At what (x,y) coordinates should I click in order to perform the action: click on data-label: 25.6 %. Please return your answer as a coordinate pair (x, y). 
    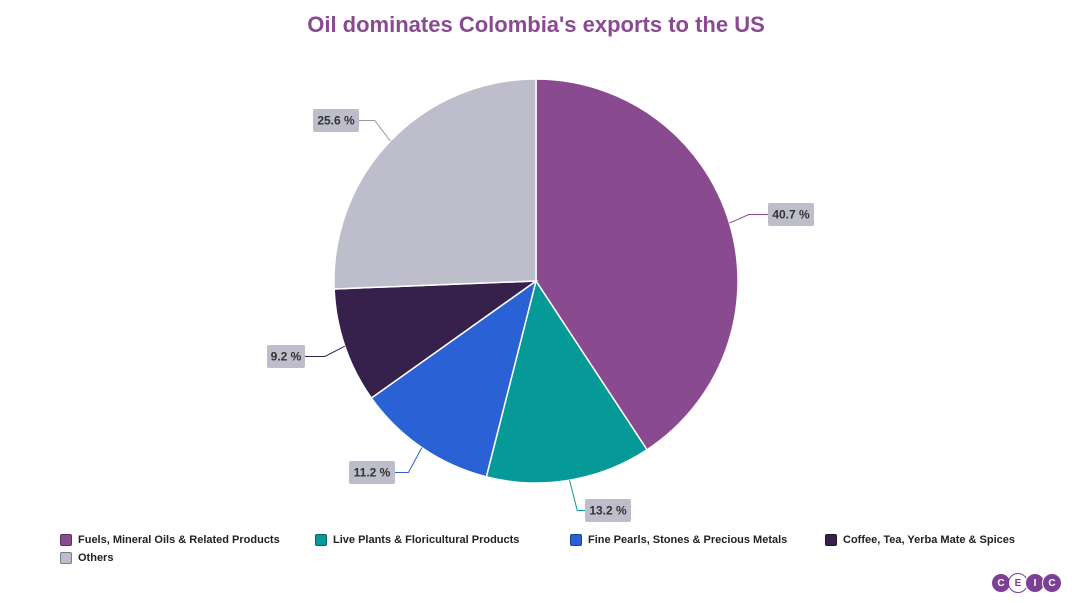
    Looking at the image, I should click on (336, 120).